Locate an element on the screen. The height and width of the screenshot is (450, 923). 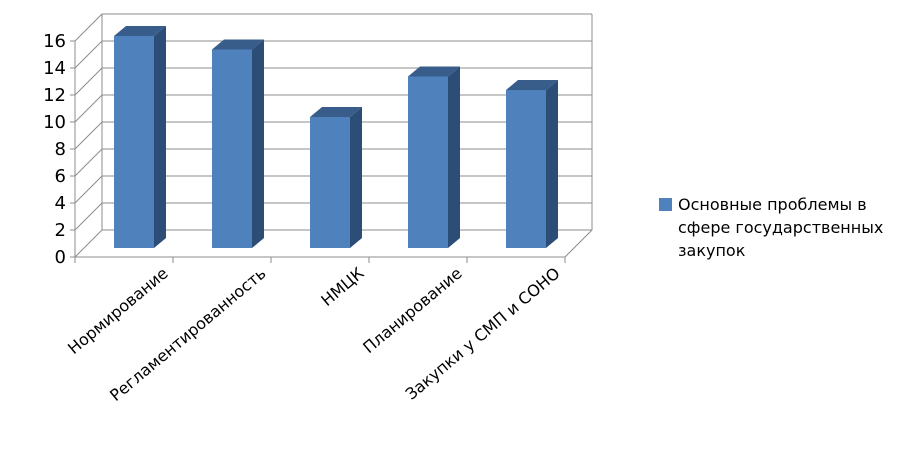
y-tick-label: 4 is located at coordinates (60, 203).